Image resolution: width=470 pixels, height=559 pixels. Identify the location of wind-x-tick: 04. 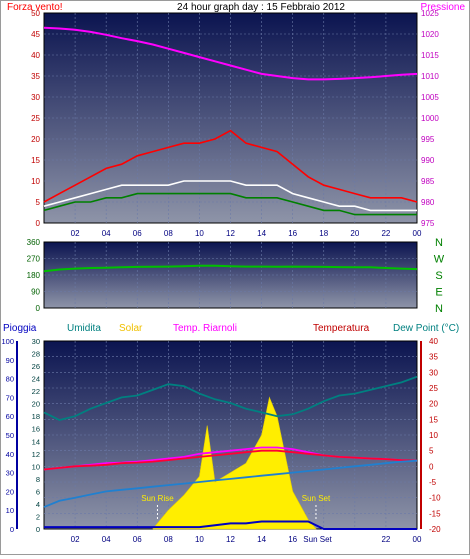
(106, 233).